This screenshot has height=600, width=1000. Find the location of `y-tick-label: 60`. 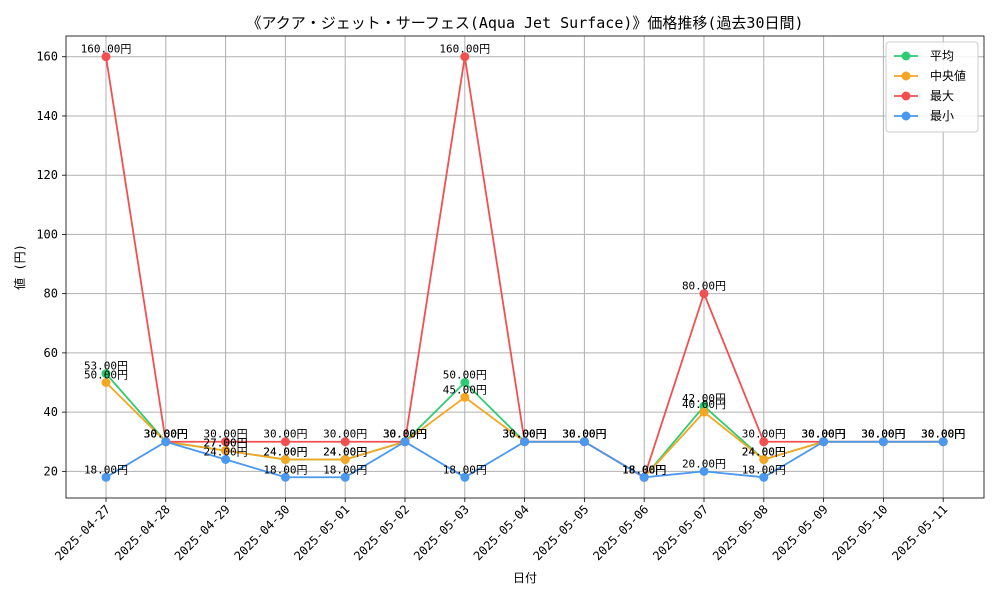

y-tick-label: 60 is located at coordinates (51, 353).